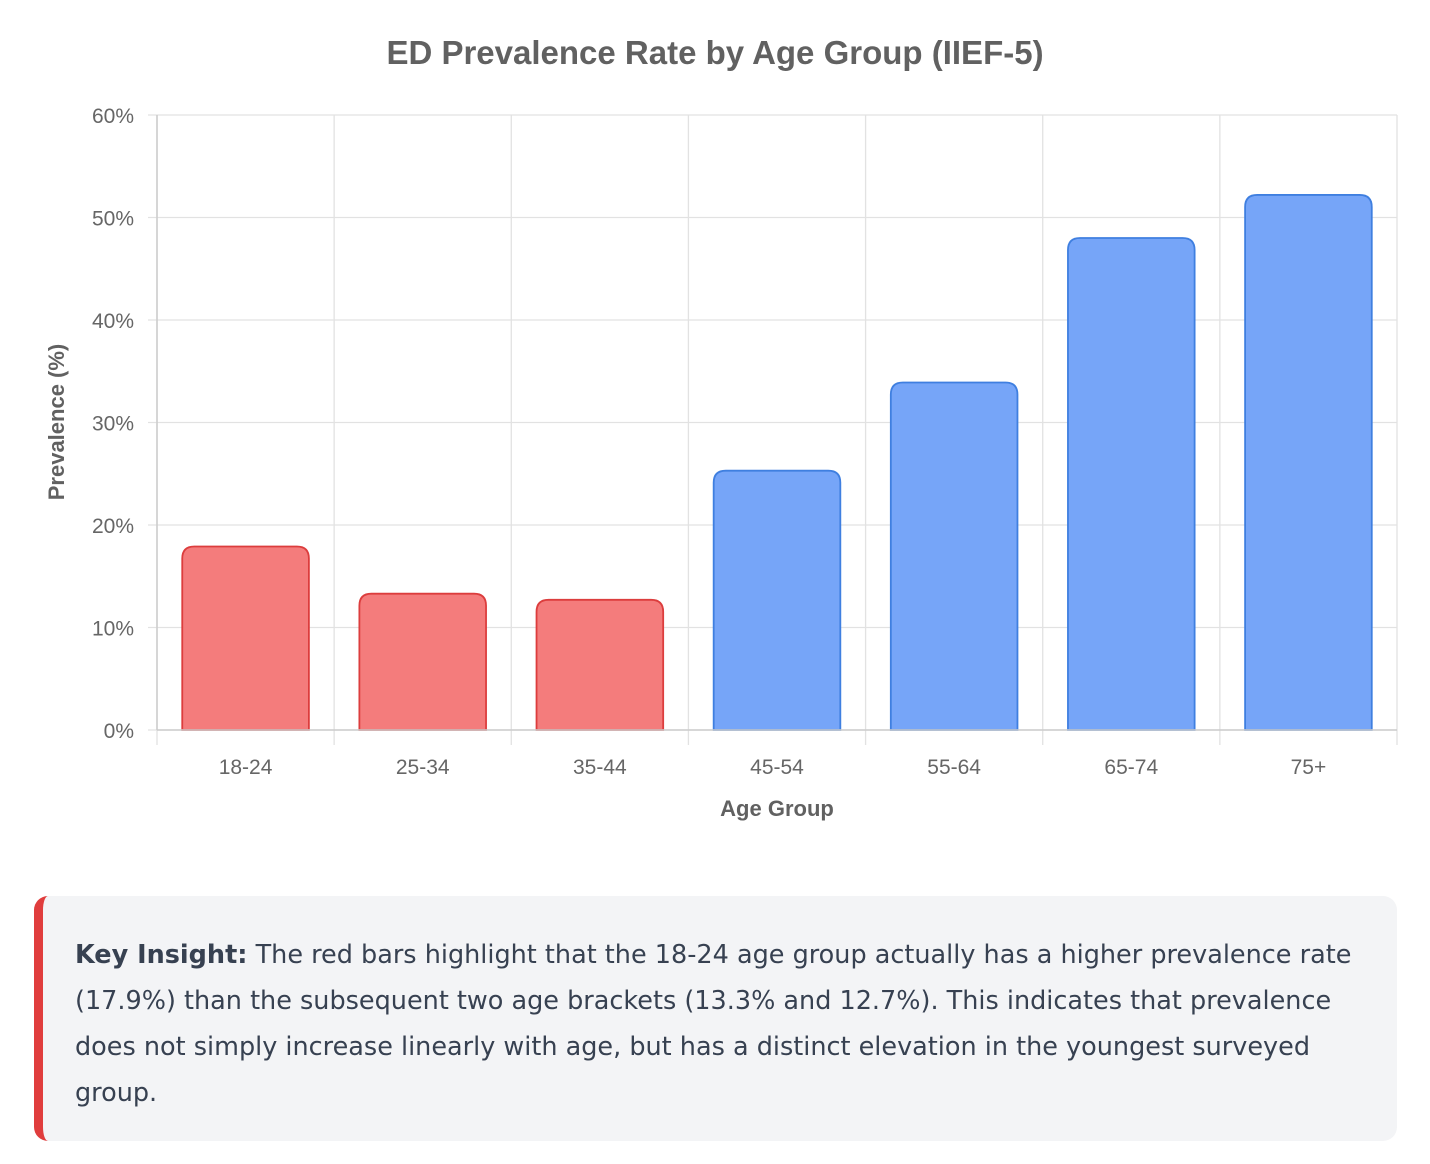  I want to click on y-tick-label: 60%, so click(113, 116).